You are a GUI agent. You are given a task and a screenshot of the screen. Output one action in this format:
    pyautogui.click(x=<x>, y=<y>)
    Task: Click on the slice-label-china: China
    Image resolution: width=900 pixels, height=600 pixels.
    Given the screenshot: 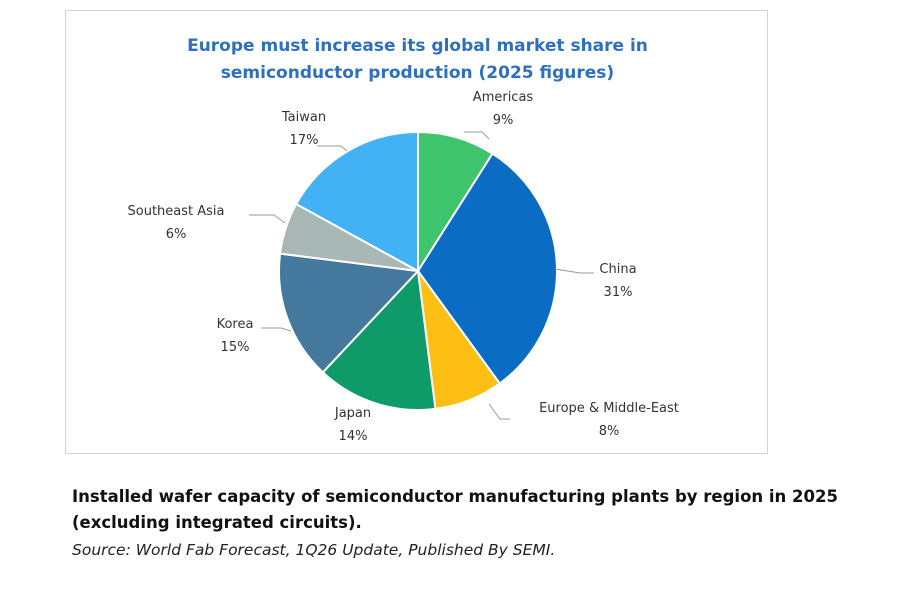 What is the action you would take?
    pyautogui.click(x=617, y=269)
    